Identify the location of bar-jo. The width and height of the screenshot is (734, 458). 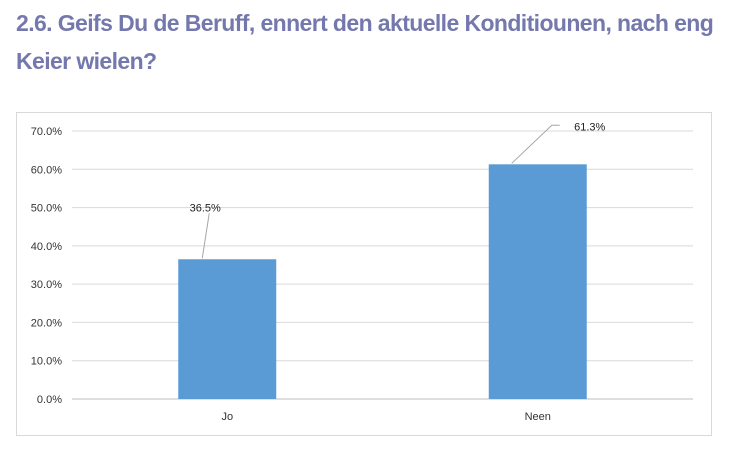
(227, 329).